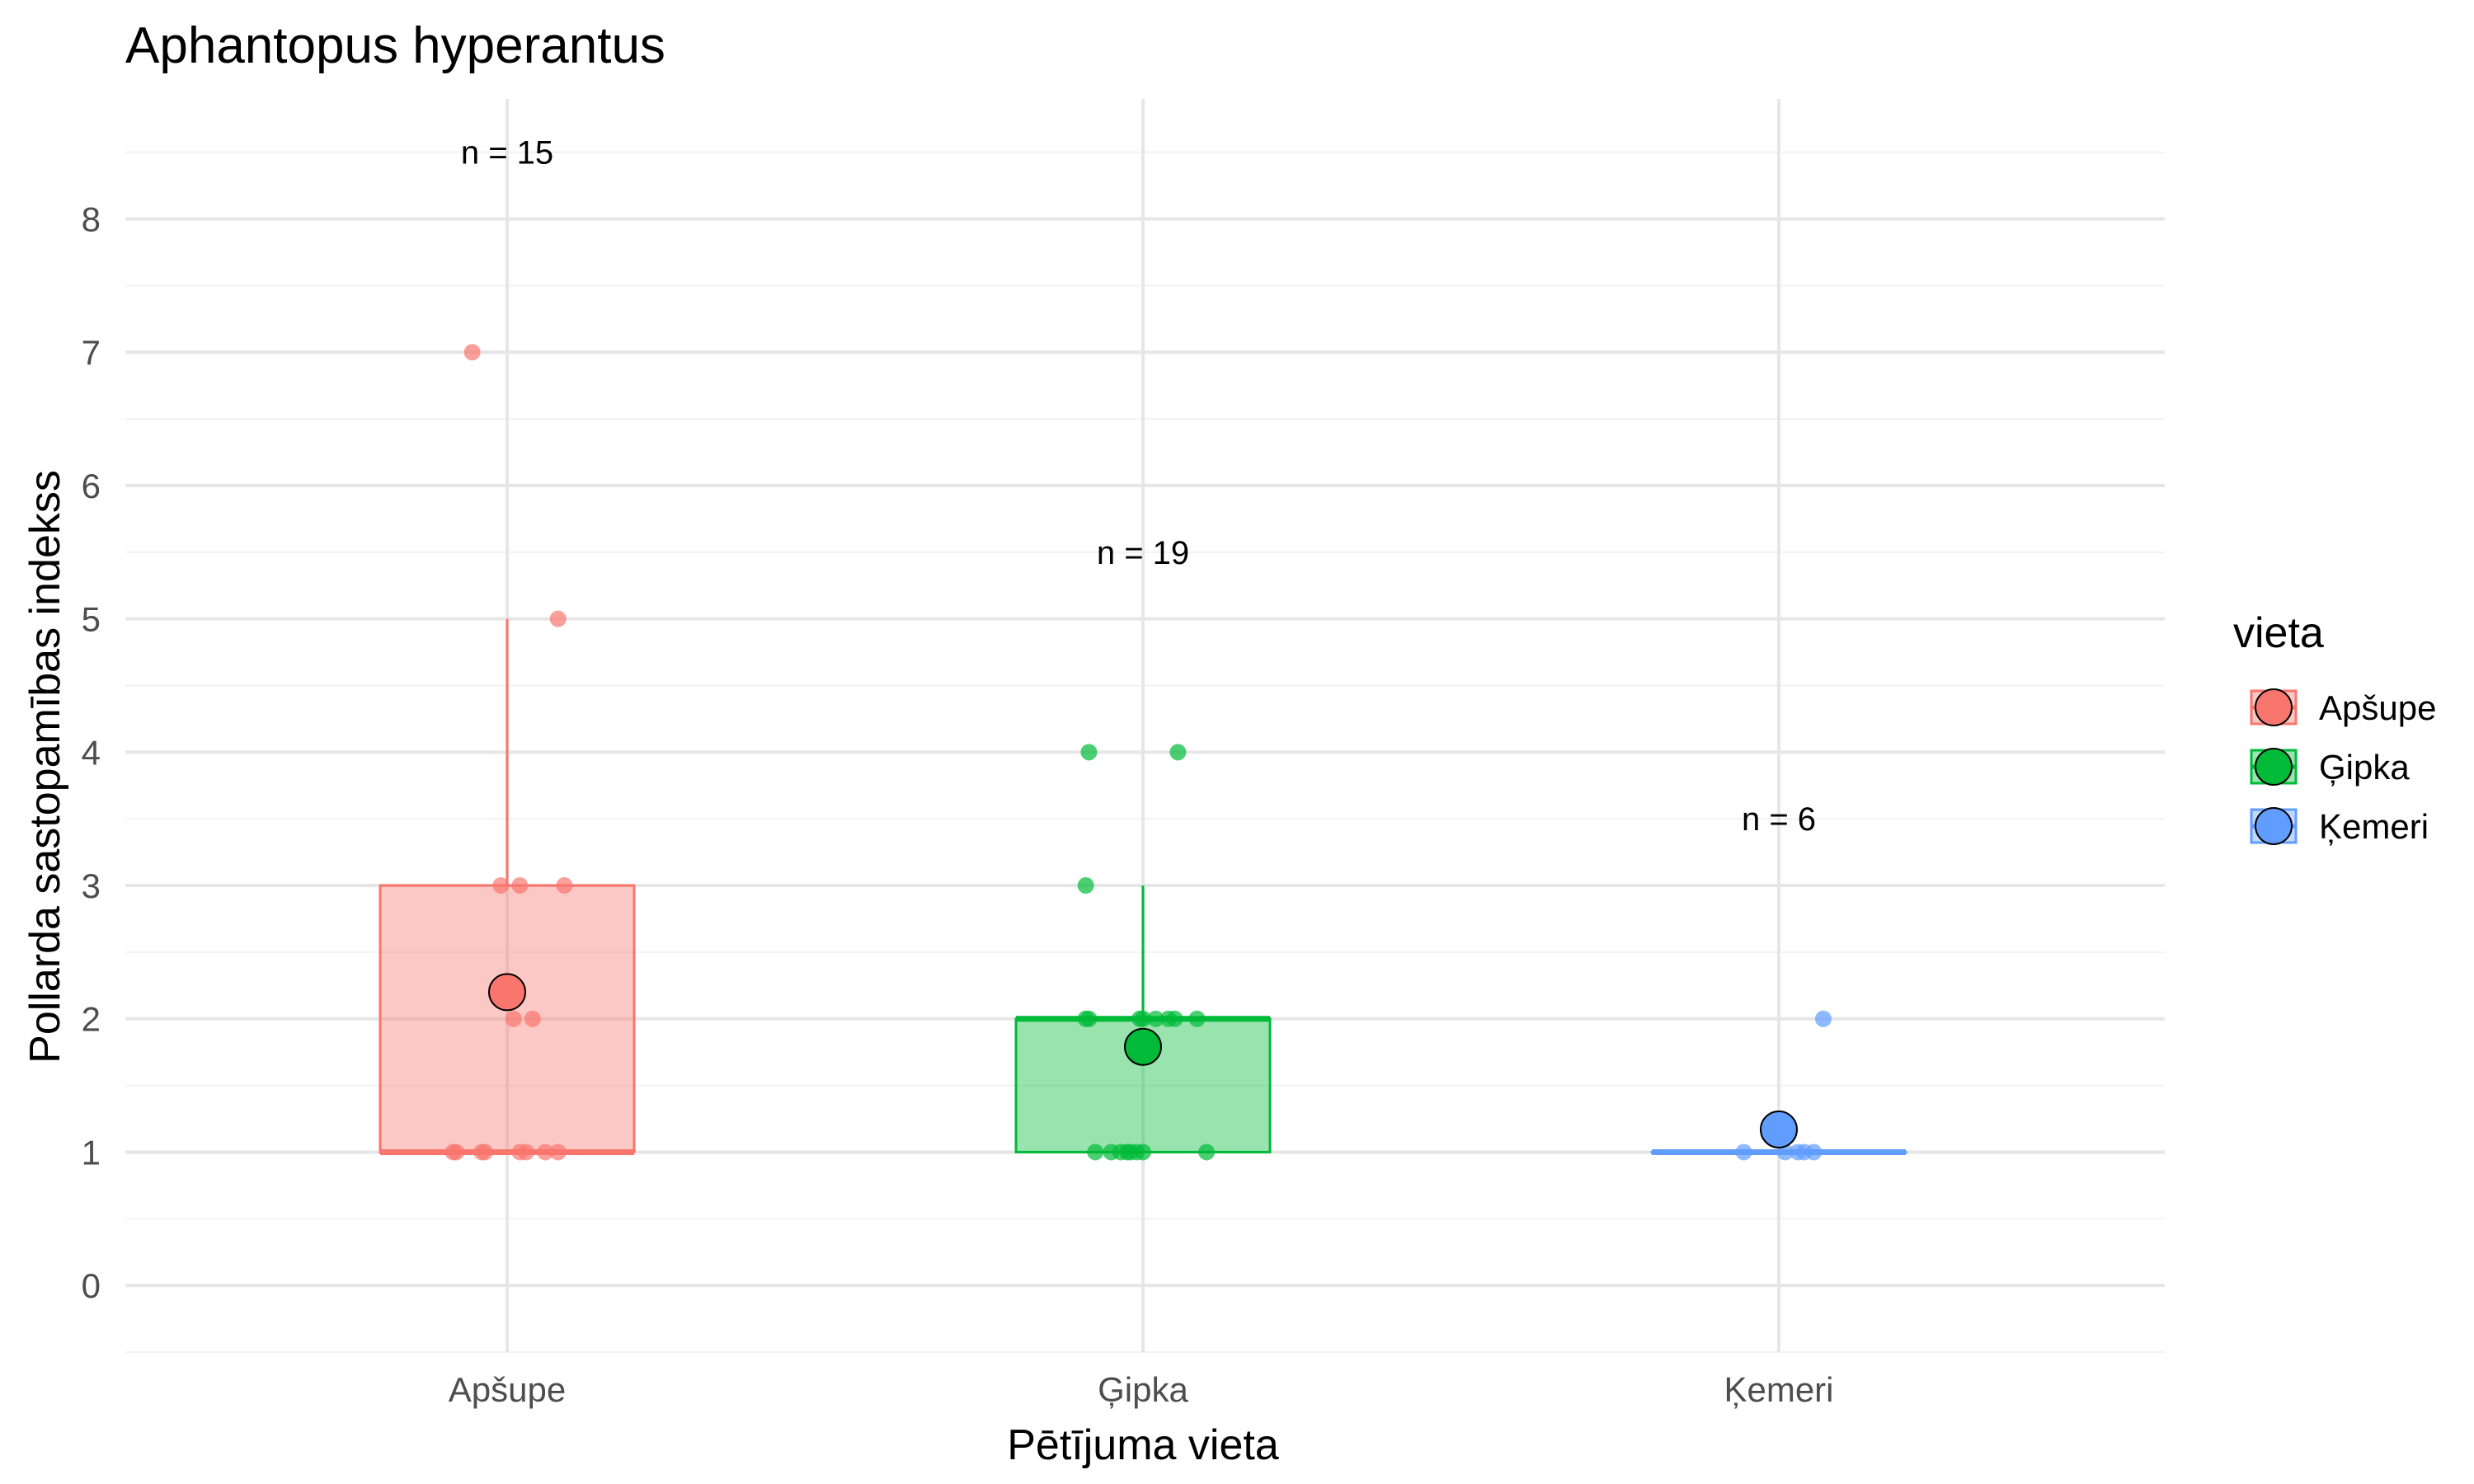 This screenshot has width=2474, height=1484. Describe the element at coordinates (2377, 707) in the screenshot. I see `legend-label: Apšupe` at that location.